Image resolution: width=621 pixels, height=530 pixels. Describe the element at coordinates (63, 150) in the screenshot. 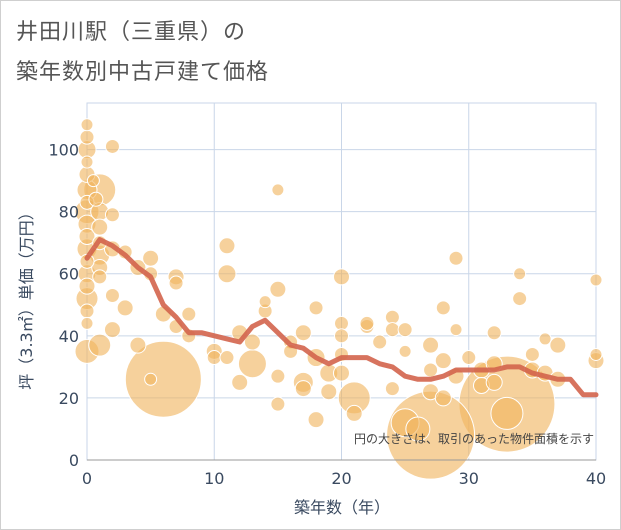

I see `y-tick-label: 100` at that location.